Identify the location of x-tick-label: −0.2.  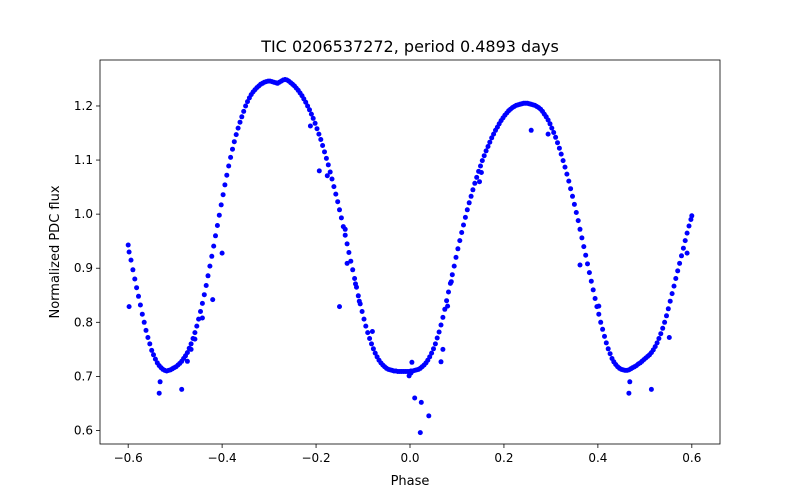
(315, 458).